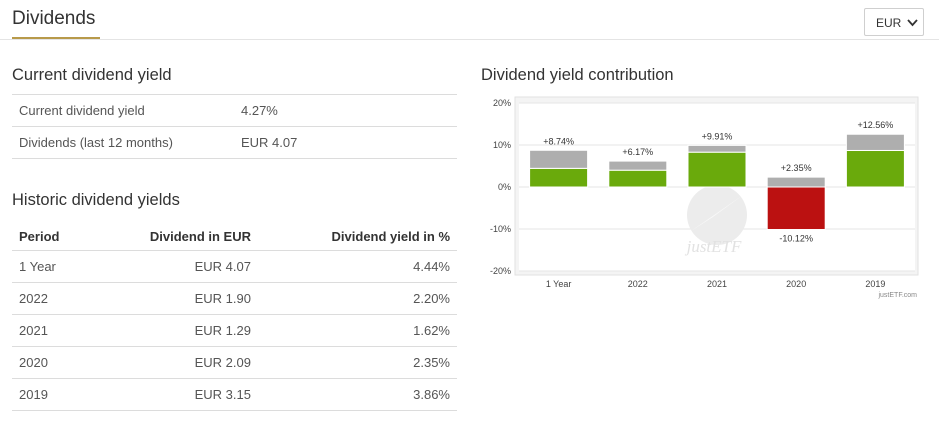  I want to click on cell-yield: 2.20%, so click(431, 298).